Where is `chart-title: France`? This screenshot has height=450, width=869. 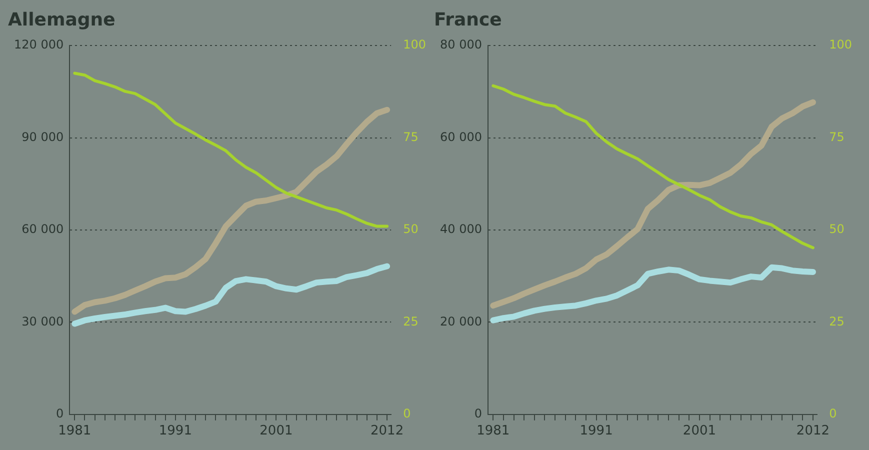 chart-title: France is located at coordinates (468, 19).